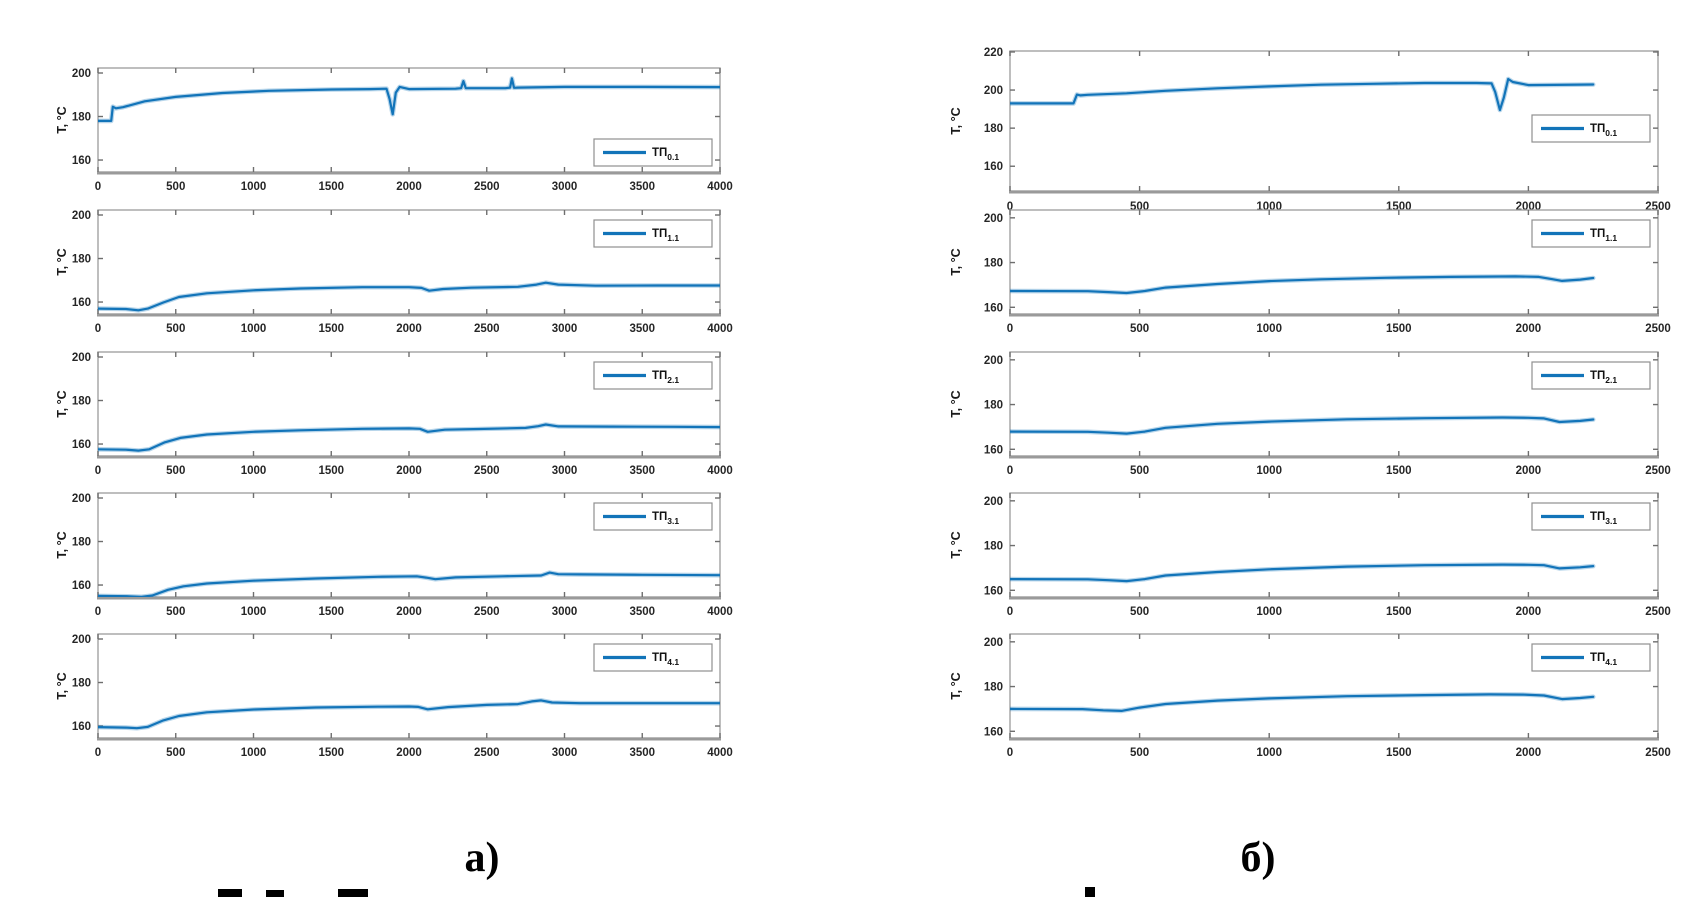  Describe the element at coordinates (1603, 235) in the screenshot. I see `legend-label: ТП1.1` at that location.